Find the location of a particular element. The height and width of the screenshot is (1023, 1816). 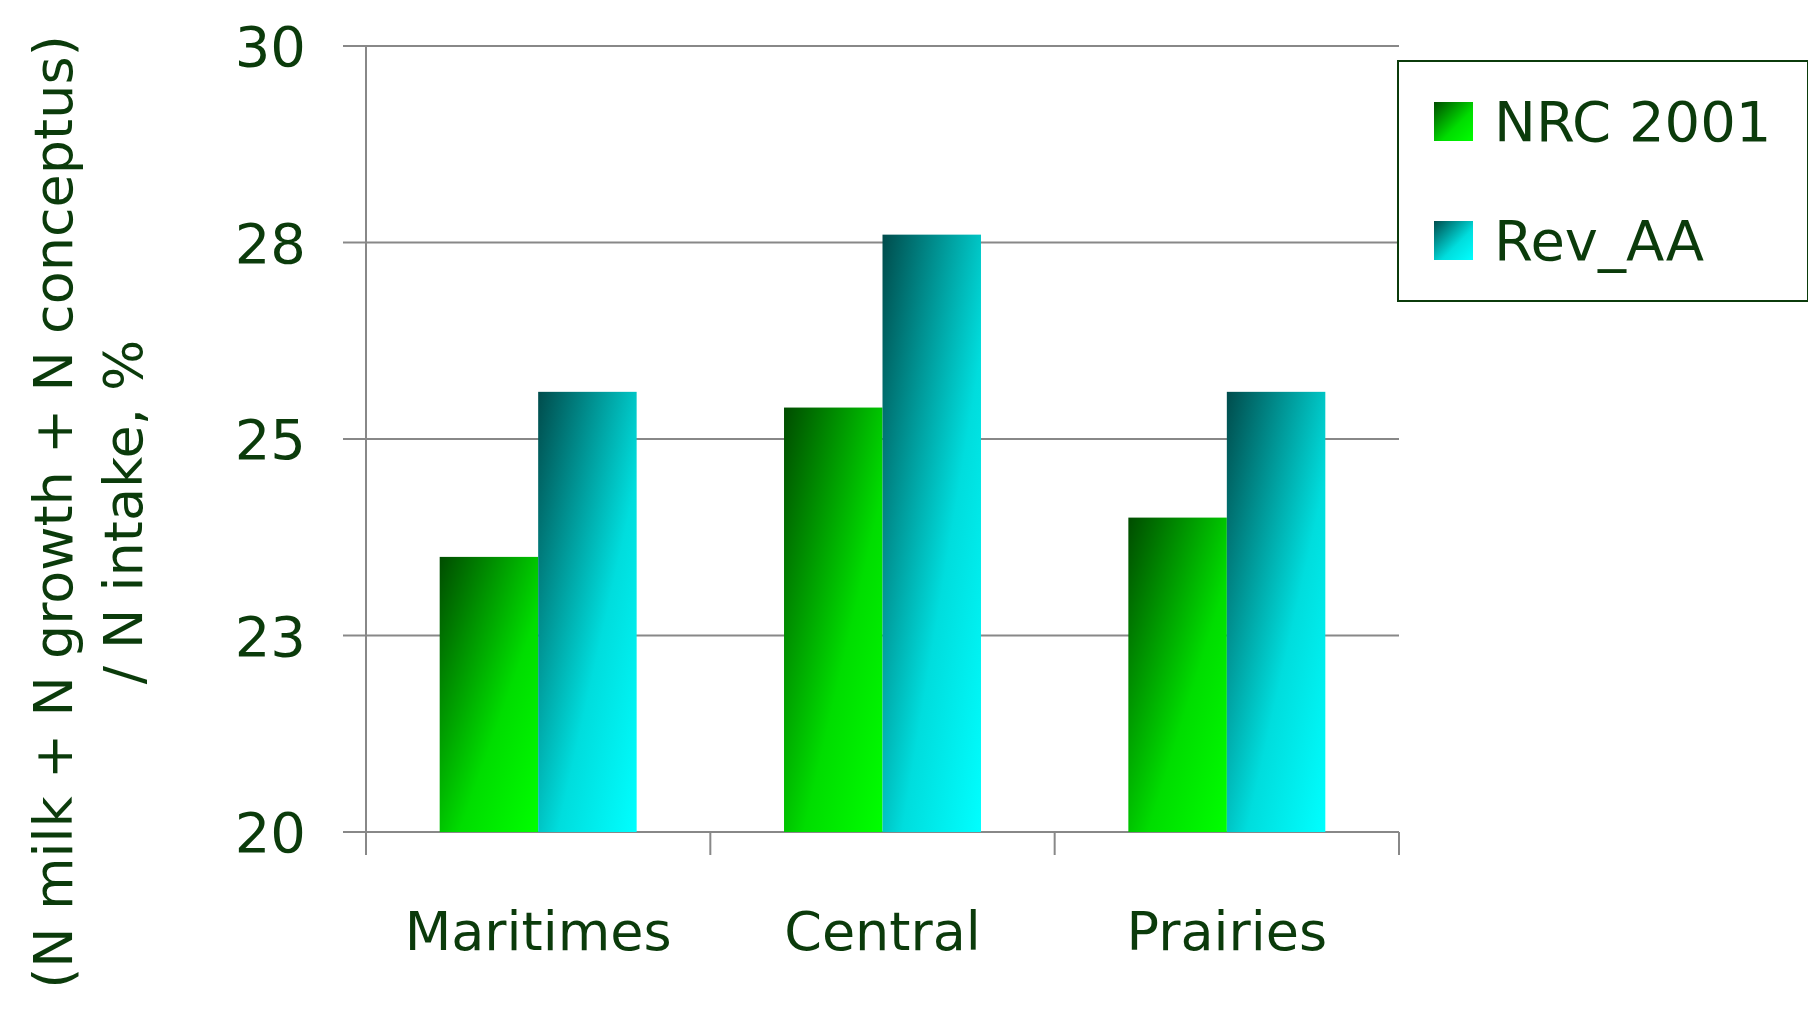

x-tick-label: Prairies is located at coordinates (1227, 931).